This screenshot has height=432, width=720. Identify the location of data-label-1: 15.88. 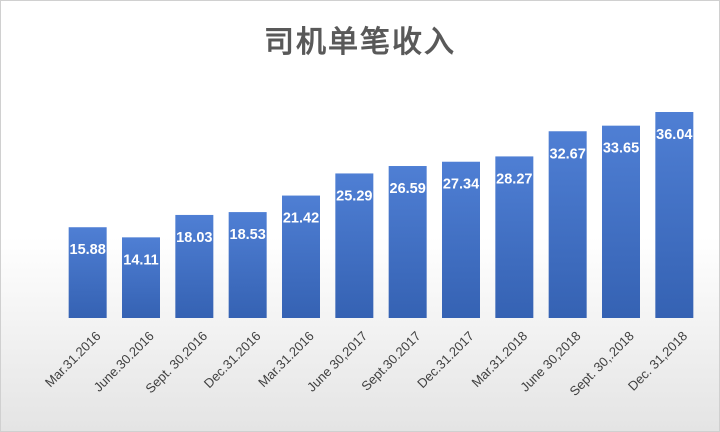
(88, 250).